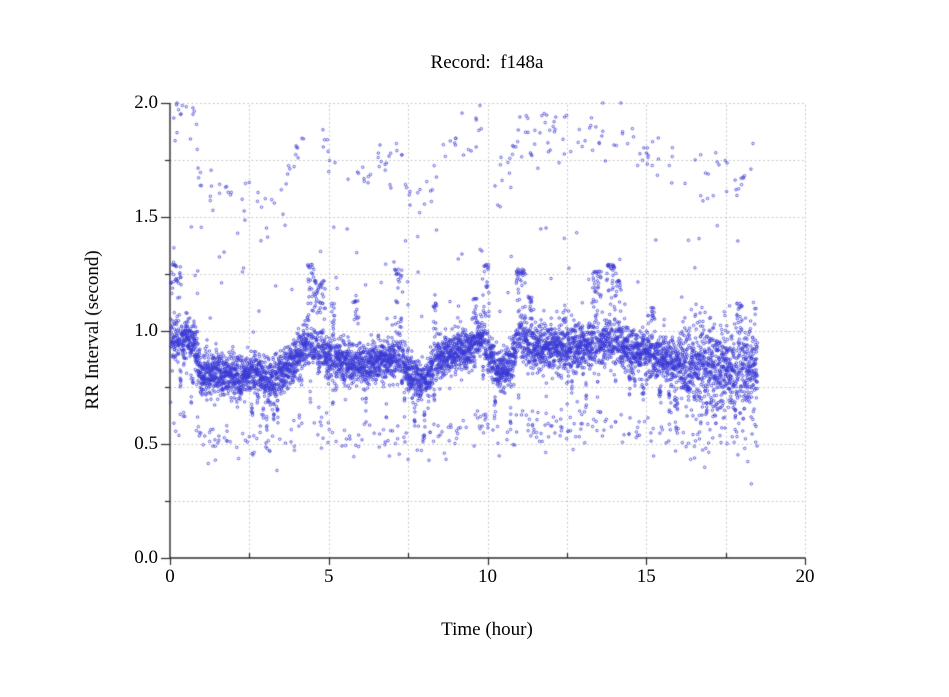  What do you see at coordinates (146, 216) in the screenshot?
I see `y-tick-label: 1.5` at bounding box center [146, 216].